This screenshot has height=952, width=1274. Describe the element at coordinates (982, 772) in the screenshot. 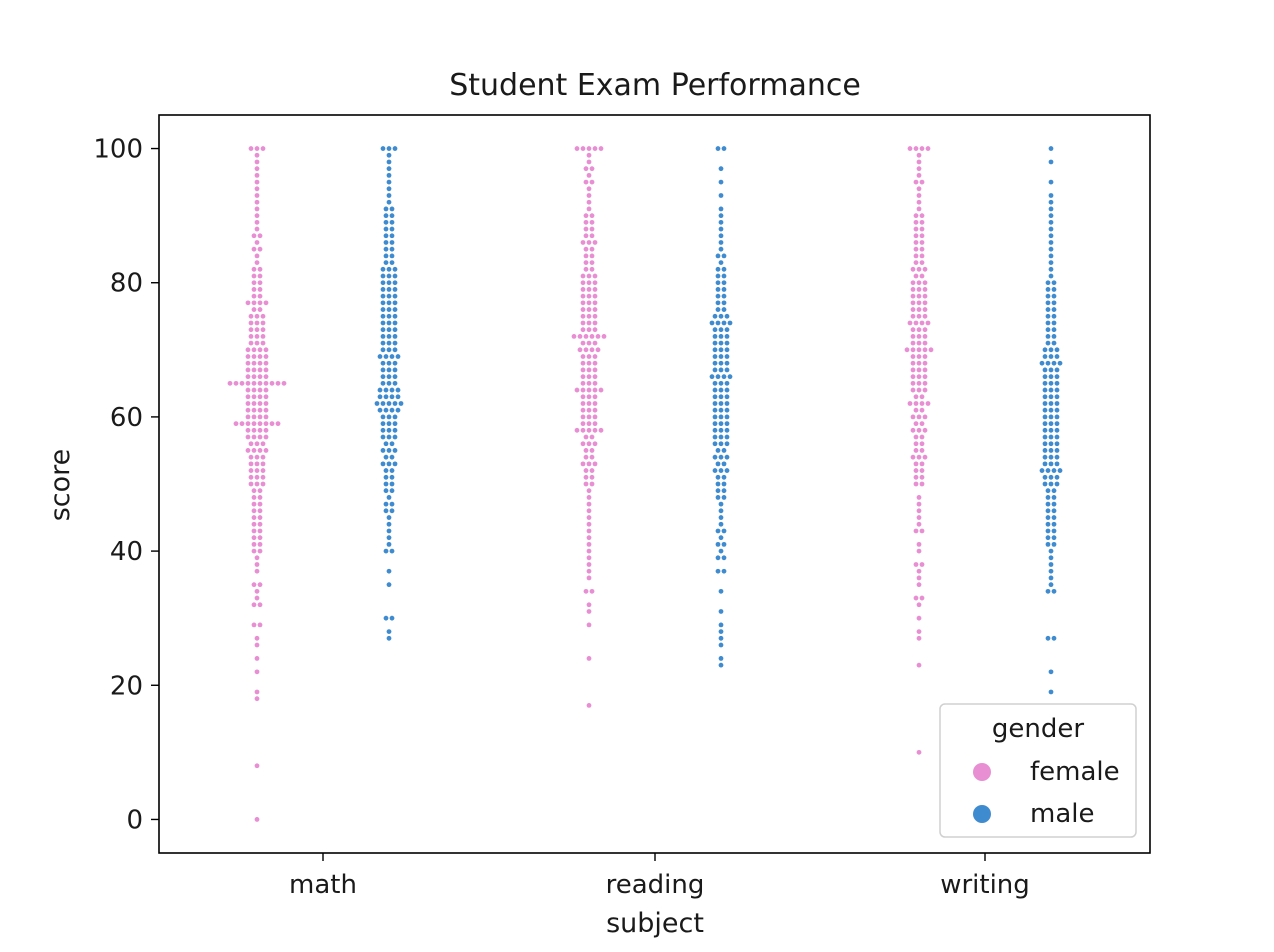

I see `legend-marker-female` at that location.